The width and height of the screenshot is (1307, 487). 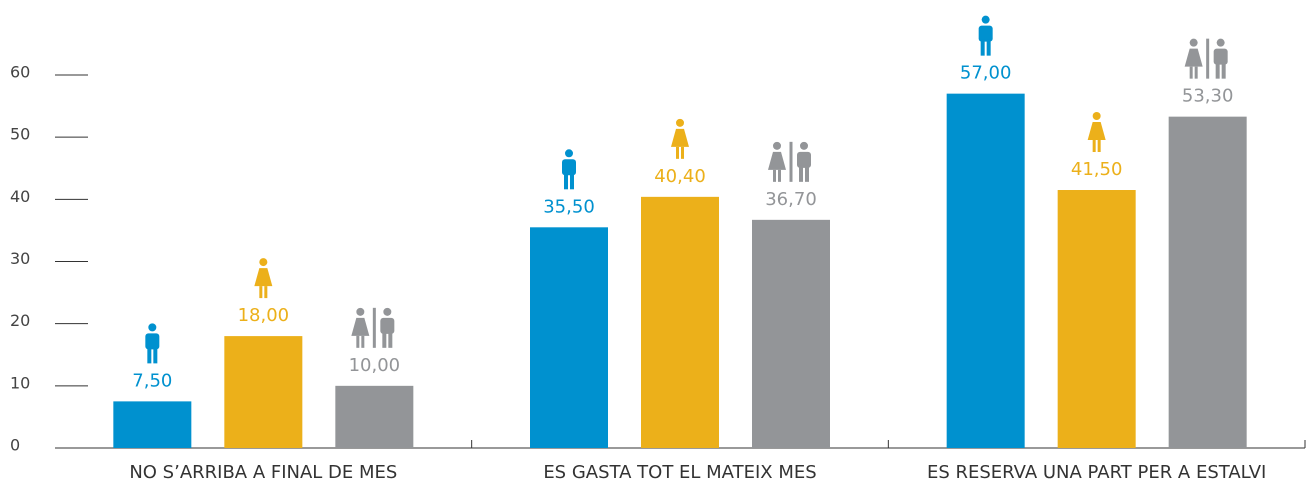 What do you see at coordinates (1096, 472) in the screenshot?
I see `x-tick-label: ES RESERVA UNA PART PER A ESTALVI` at bounding box center [1096, 472].